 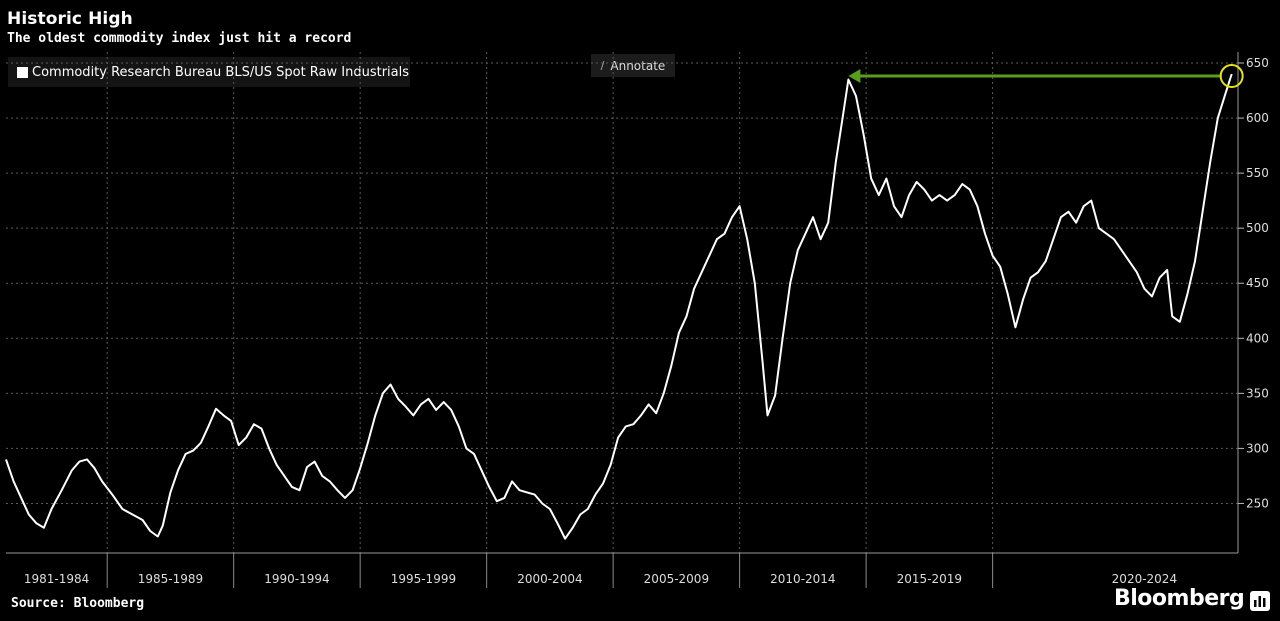 What do you see at coordinates (602, 65) in the screenshot?
I see `pencil-icon: ∕` at bounding box center [602, 65].